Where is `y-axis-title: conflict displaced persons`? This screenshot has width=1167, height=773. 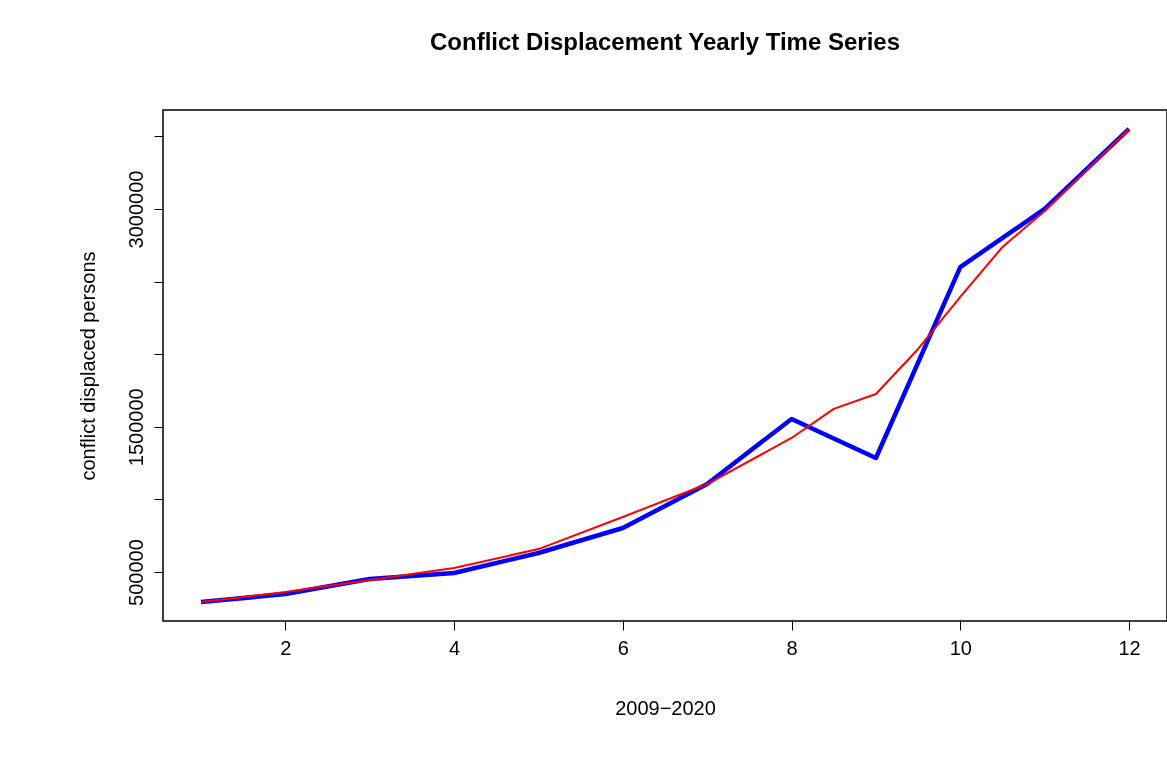
y-axis-title: conflict displaced persons is located at coordinates (87, 366).